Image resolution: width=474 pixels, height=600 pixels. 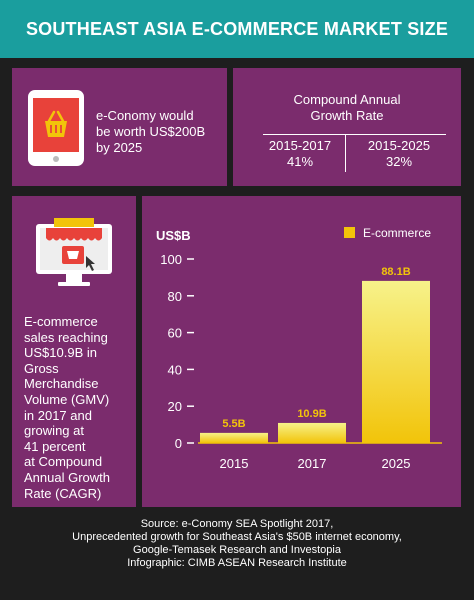 I want to click on economy-panel: e-Conomy would be worth US$200B by 2025, so click(x=119, y=127).